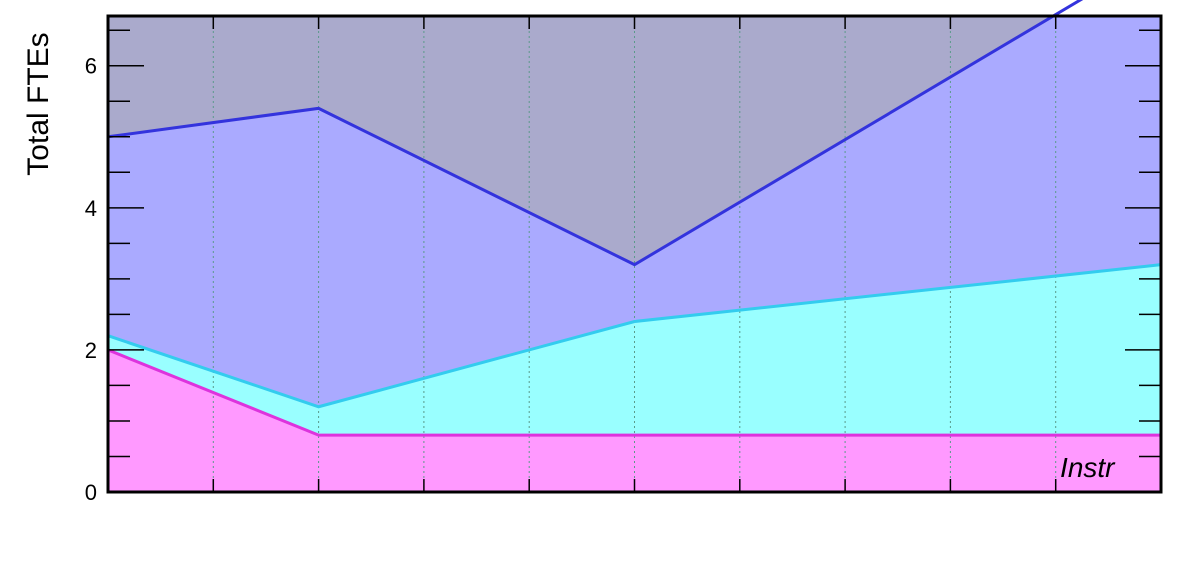 The width and height of the screenshot is (1198, 575). I want to click on y-tick-label: 2, so click(91, 350).